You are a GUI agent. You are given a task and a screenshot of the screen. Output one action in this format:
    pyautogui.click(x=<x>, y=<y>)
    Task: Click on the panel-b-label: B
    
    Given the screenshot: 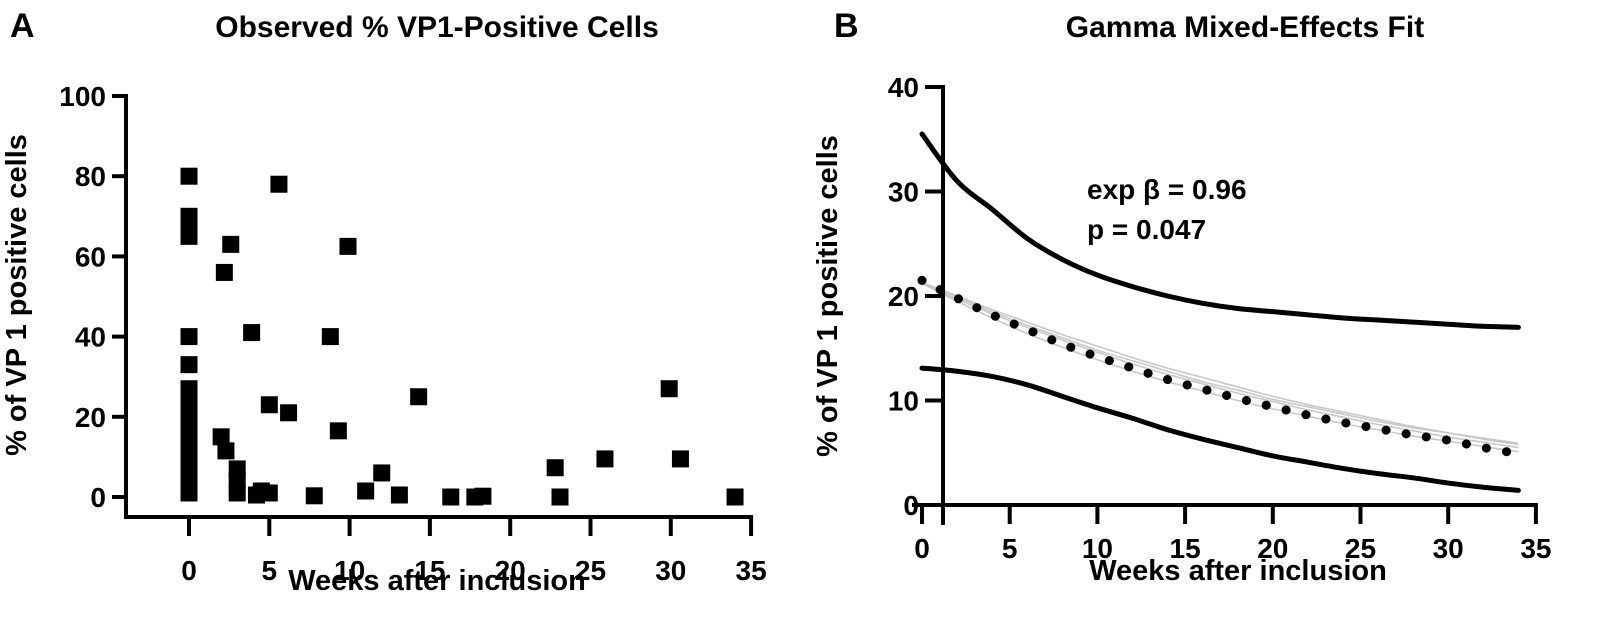 What is the action you would take?
    pyautogui.click(x=846, y=26)
    